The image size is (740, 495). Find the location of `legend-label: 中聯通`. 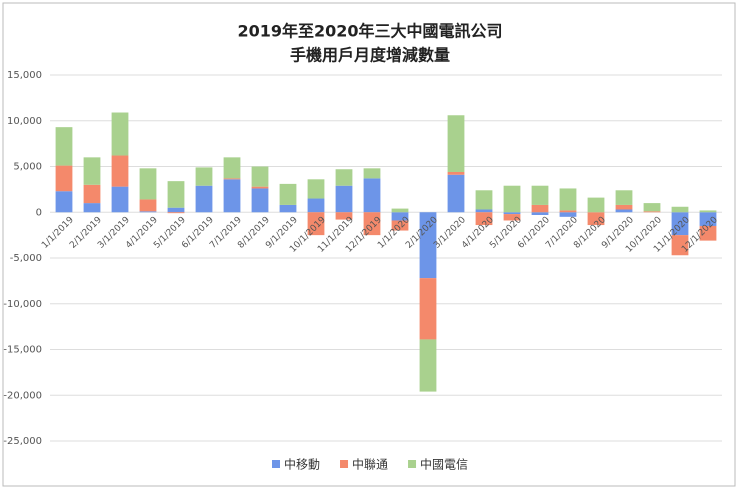

legend-label: 中聯通 is located at coordinates (370, 464).